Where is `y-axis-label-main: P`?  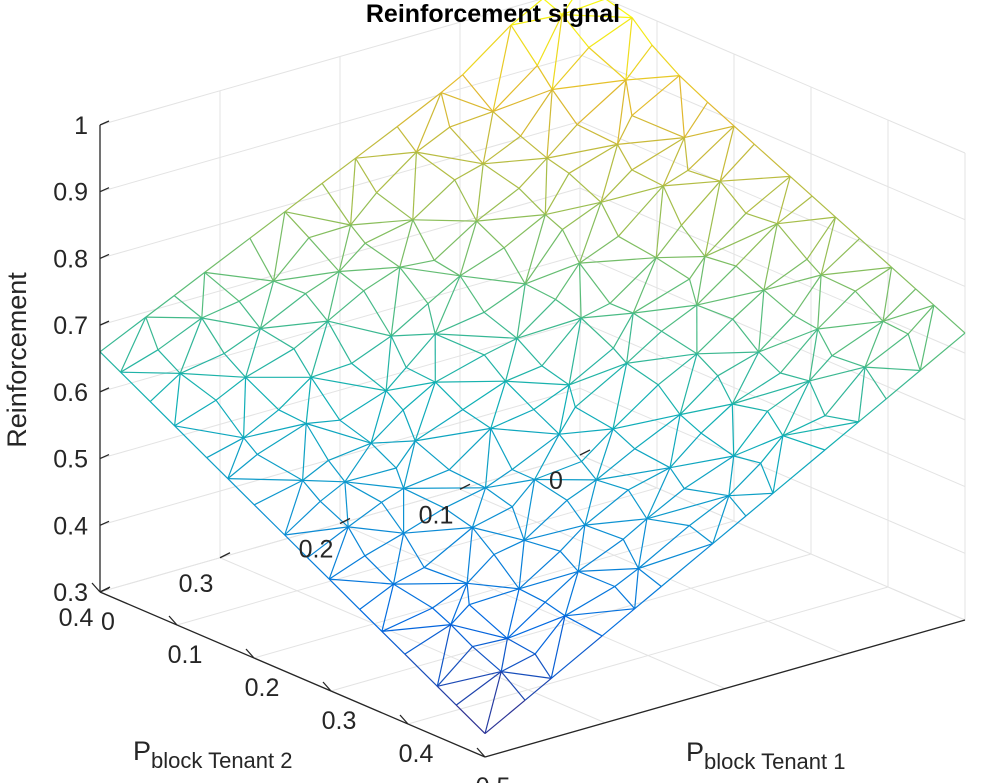 y-axis-label-main: P is located at coordinates (142, 751).